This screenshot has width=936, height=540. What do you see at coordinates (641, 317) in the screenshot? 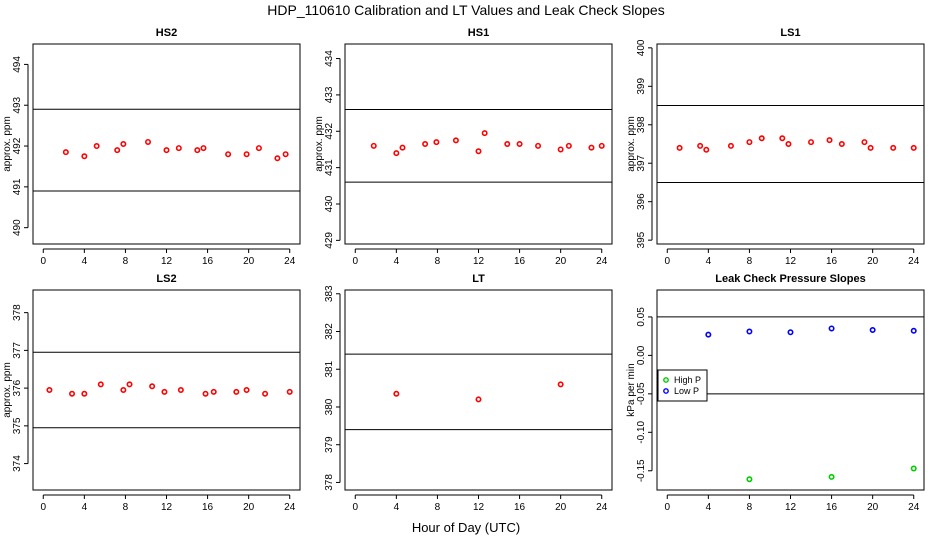
I see `y-tick-label: 0.05` at bounding box center [641, 317].